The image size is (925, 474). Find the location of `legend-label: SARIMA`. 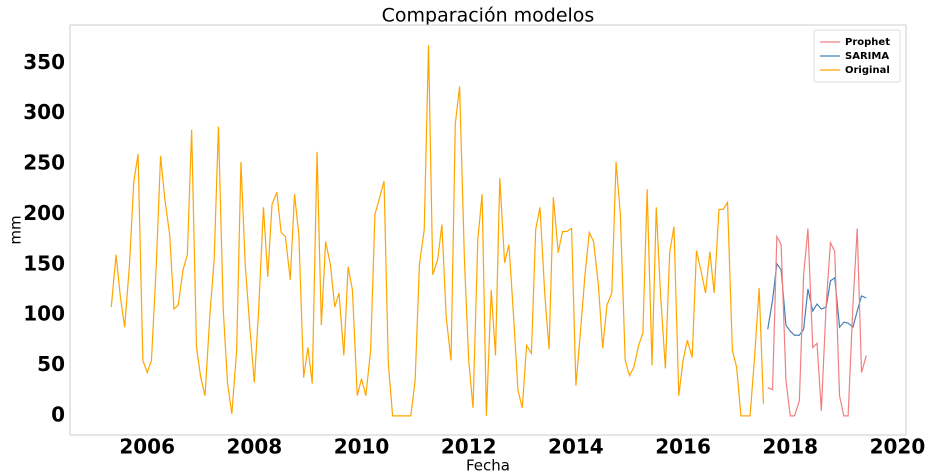

legend-label: SARIMA is located at coordinates (867, 56).